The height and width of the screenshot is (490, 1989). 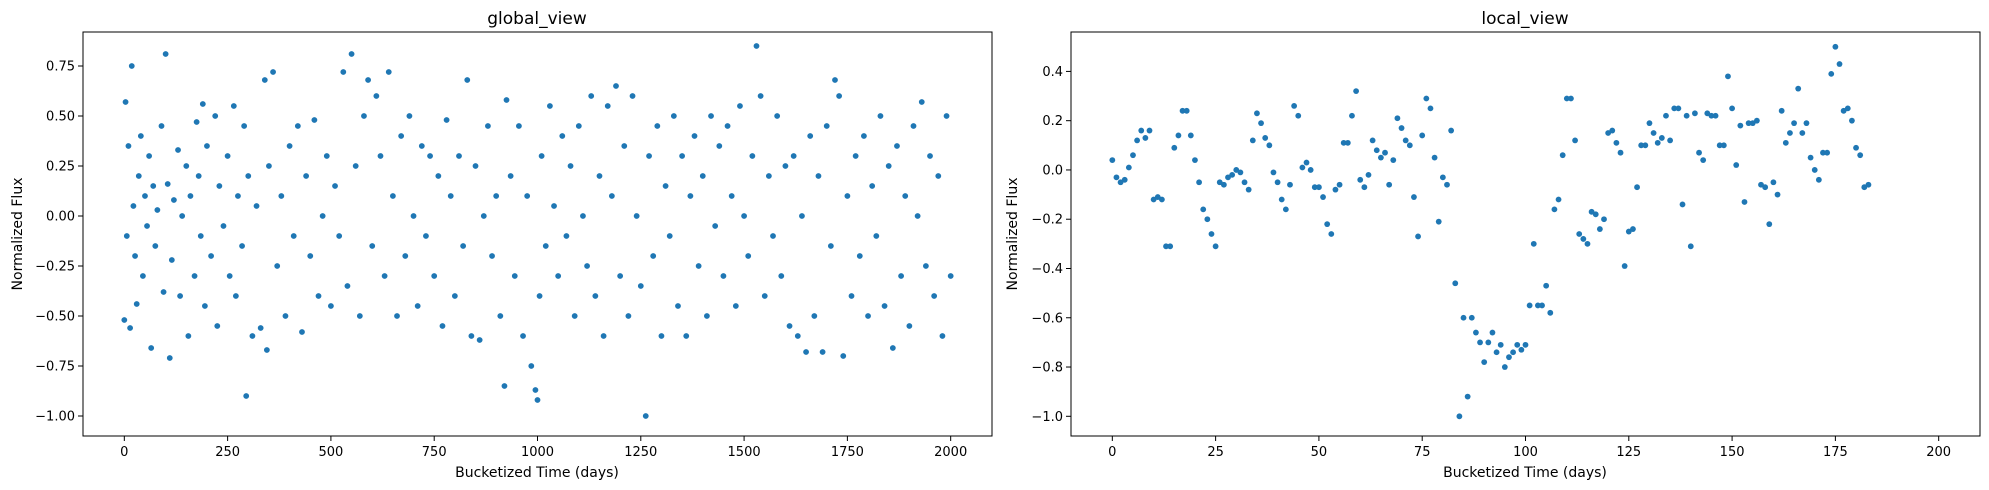 What do you see at coordinates (55, 367) in the screenshot?
I see `y-tick-label: −0.75` at bounding box center [55, 367].